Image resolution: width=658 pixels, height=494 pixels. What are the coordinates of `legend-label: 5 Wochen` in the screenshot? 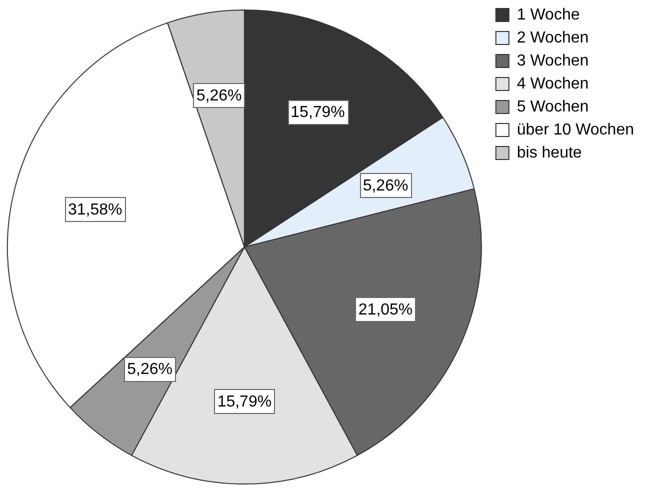 It's located at (552, 107).